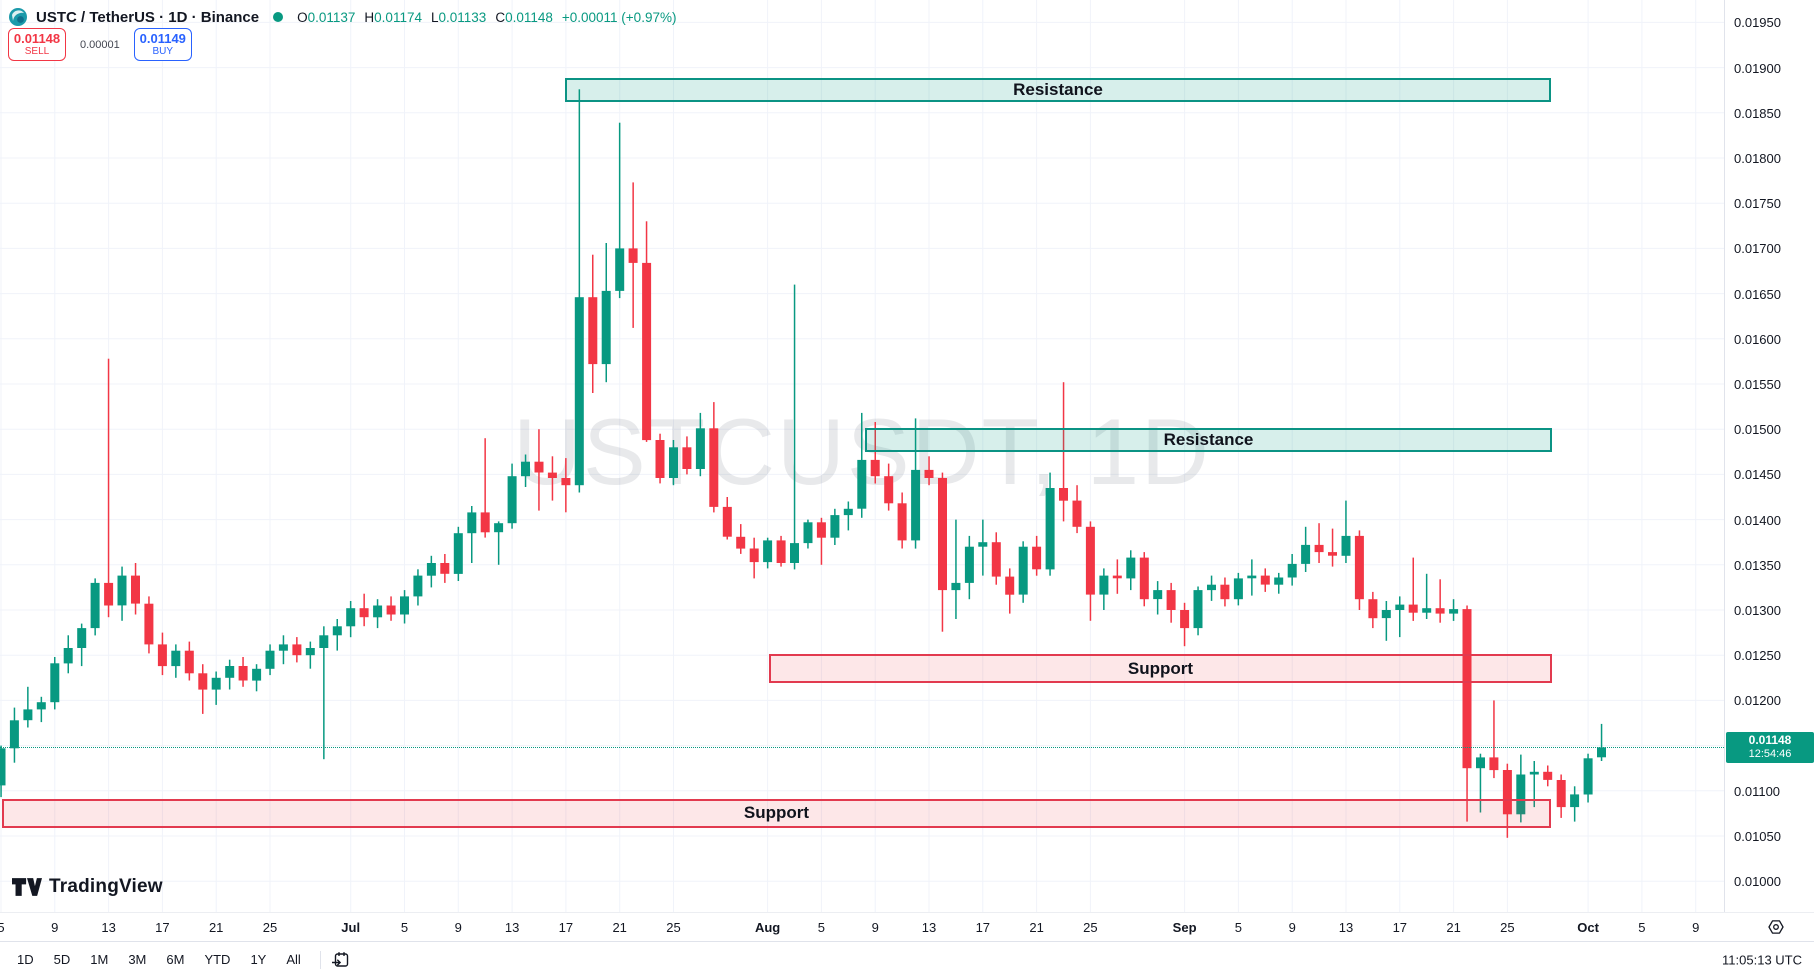 The height and width of the screenshot is (976, 1814). I want to click on price-axis-label: 0.01000, so click(1757, 882).